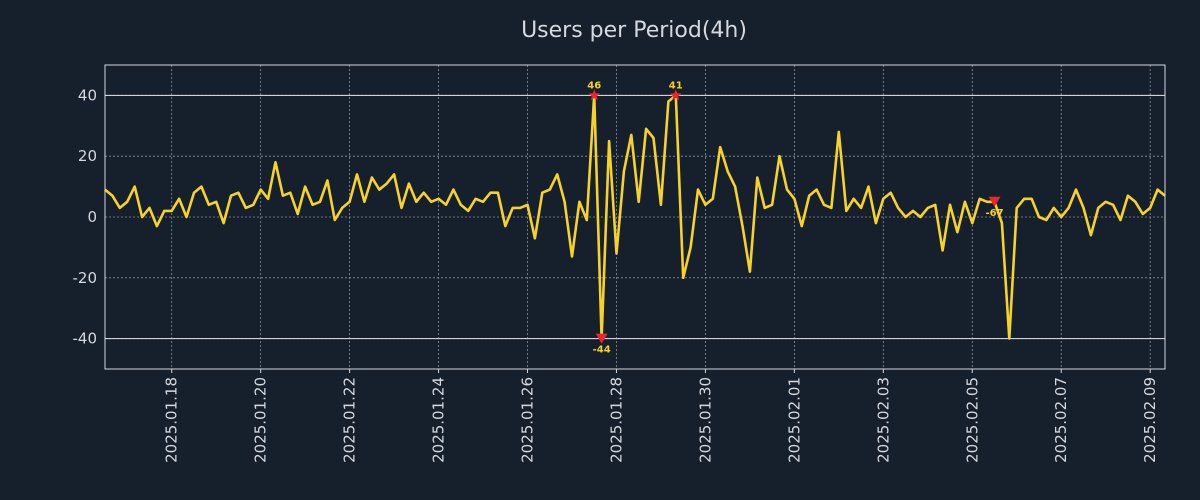  What do you see at coordinates (602, 350) in the screenshot?
I see `annotation-label: -44` at bounding box center [602, 350].